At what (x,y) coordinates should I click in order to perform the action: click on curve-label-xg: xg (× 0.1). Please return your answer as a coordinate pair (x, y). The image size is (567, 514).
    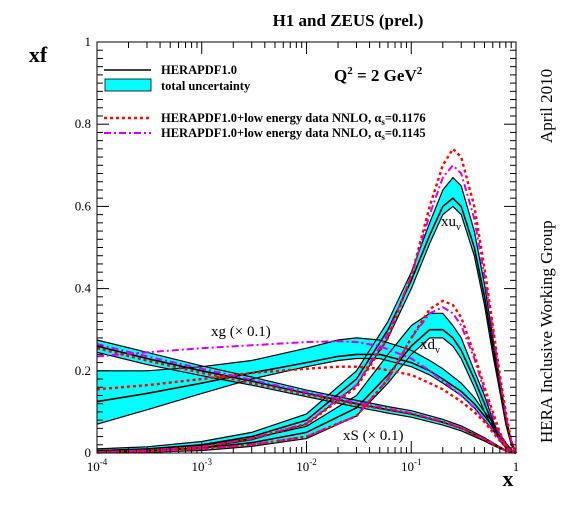
    Looking at the image, I should click on (241, 332).